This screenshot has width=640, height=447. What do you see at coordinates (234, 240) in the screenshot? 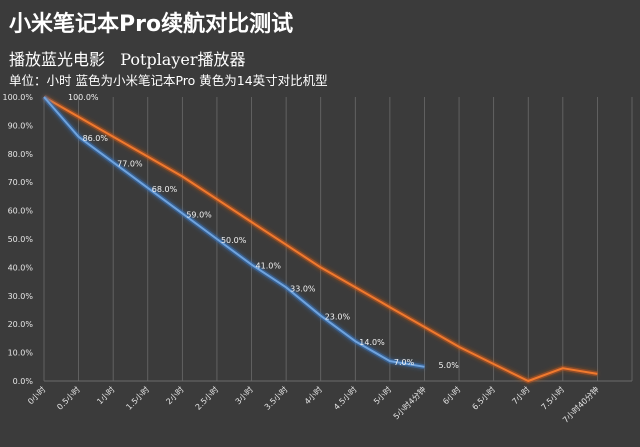
I see `data-label: 50.0%` at bounding box center [234, 240].